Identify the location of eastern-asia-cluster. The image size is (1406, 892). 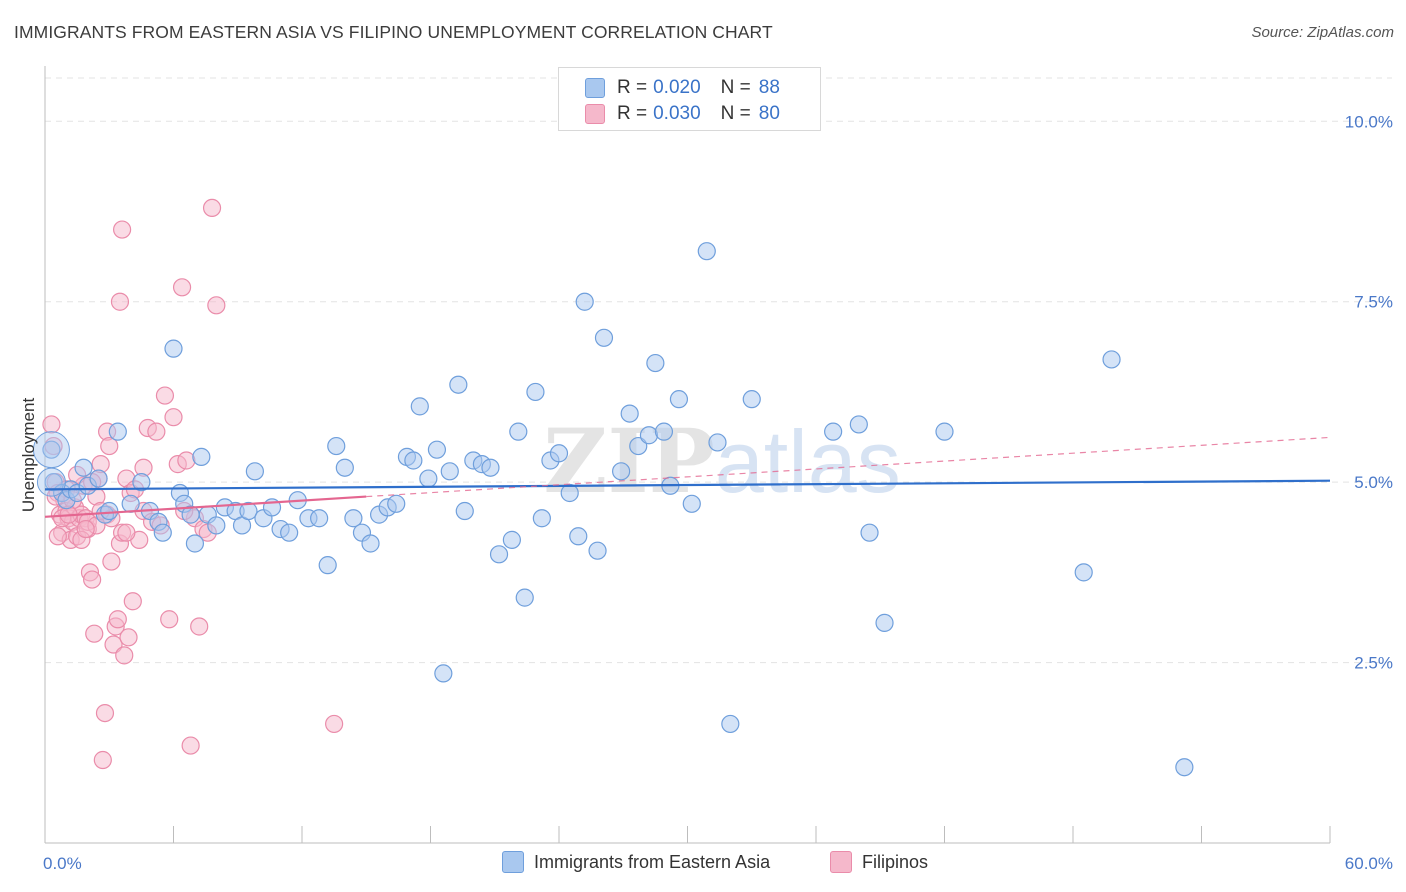
(51, 450).